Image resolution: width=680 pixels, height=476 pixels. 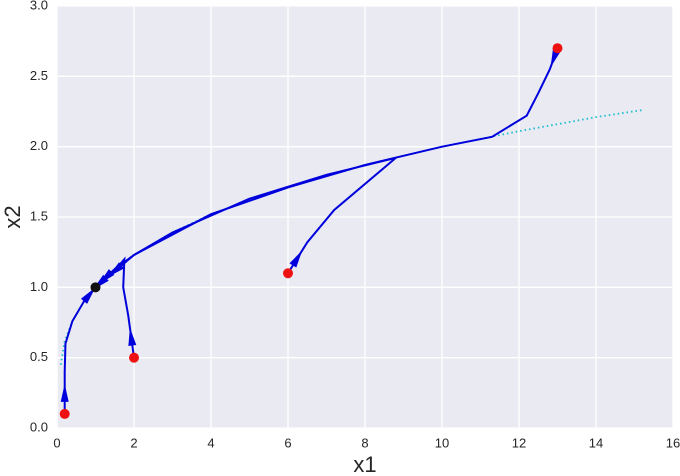 I want to click on y-tick-label: 0.0, so click(x=39, y=426).